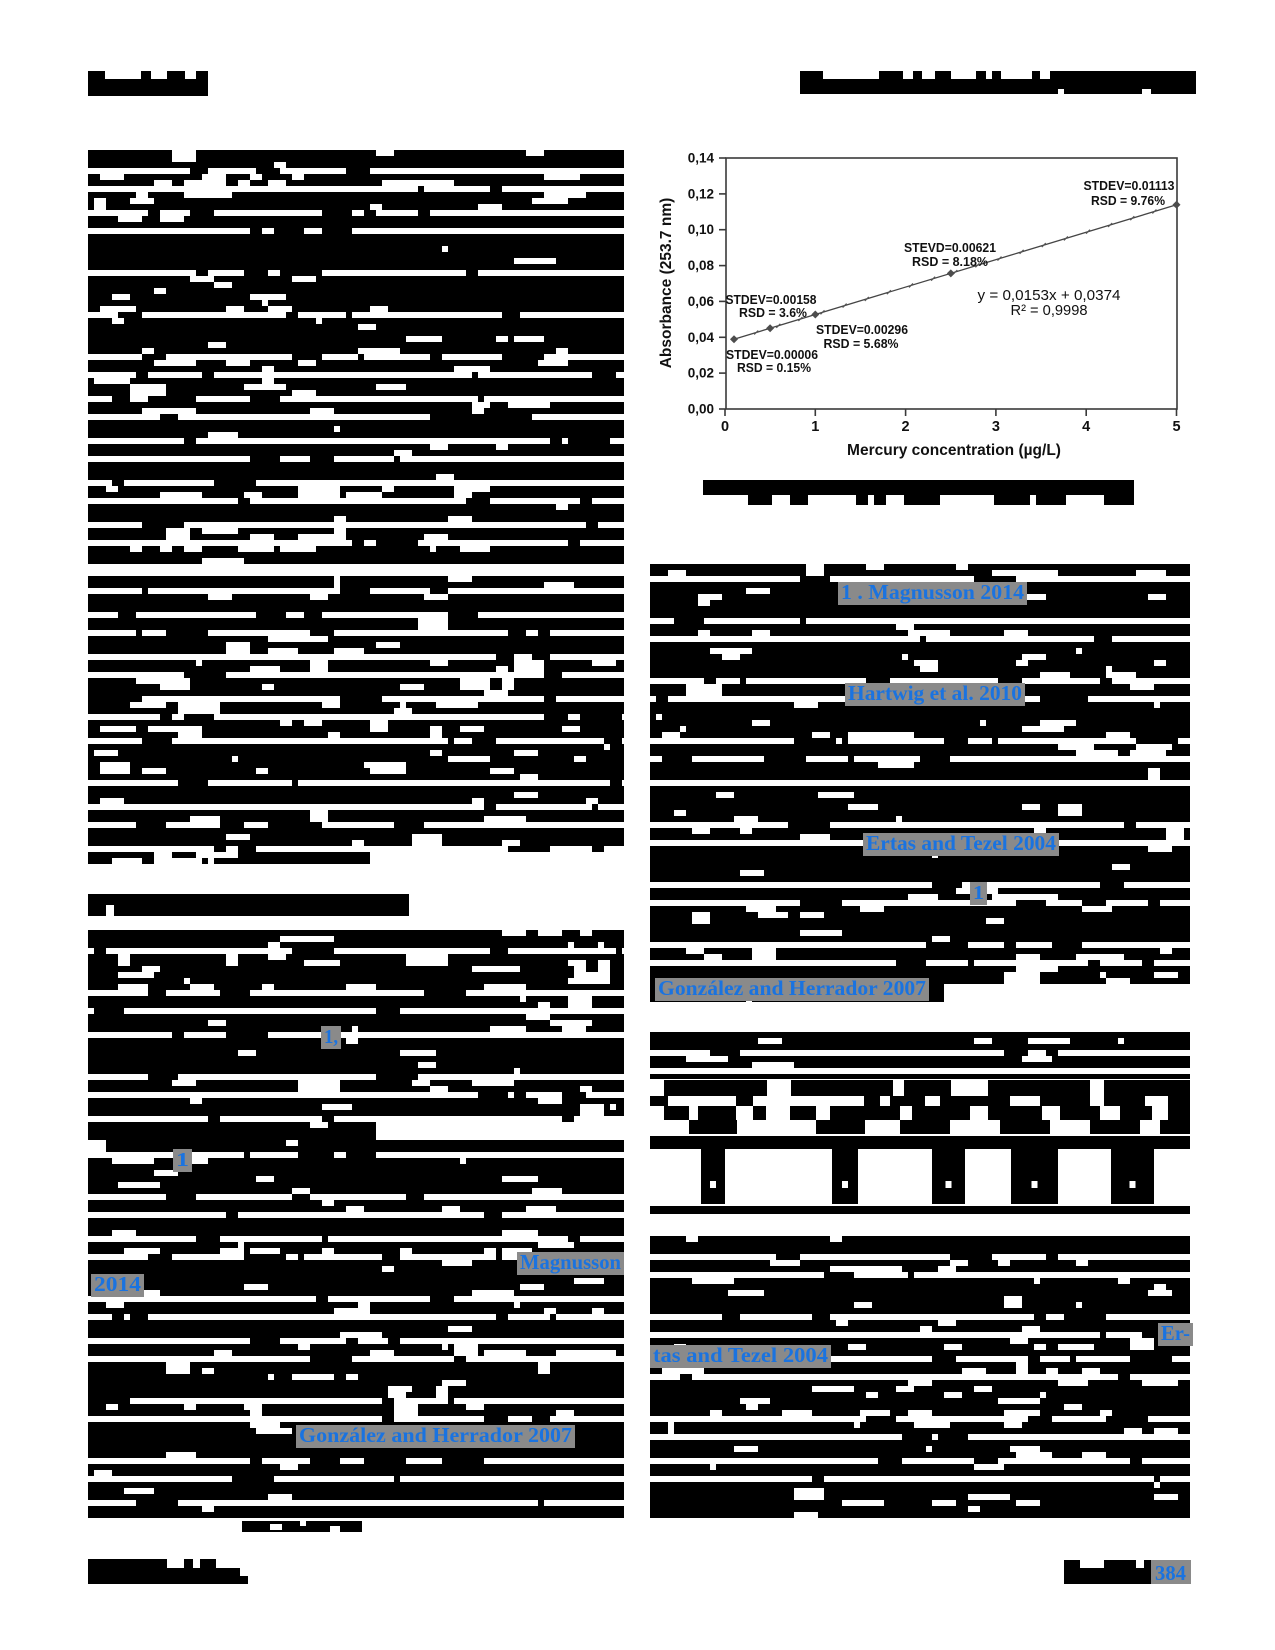 This screenshot has width=1275, height=1650. I want to click on svg-text: RSD = 5.68%, so click(861, 343).